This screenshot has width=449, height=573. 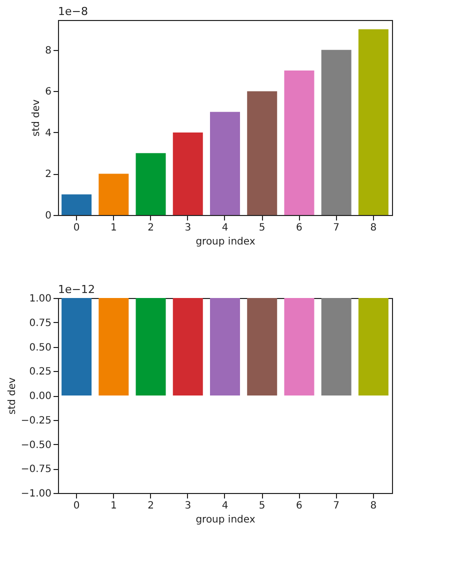 What do you see at coordinates (40, 396) in the screenshot?
I see `y-tick-label: 0.00` at bounding box center [40, 396].